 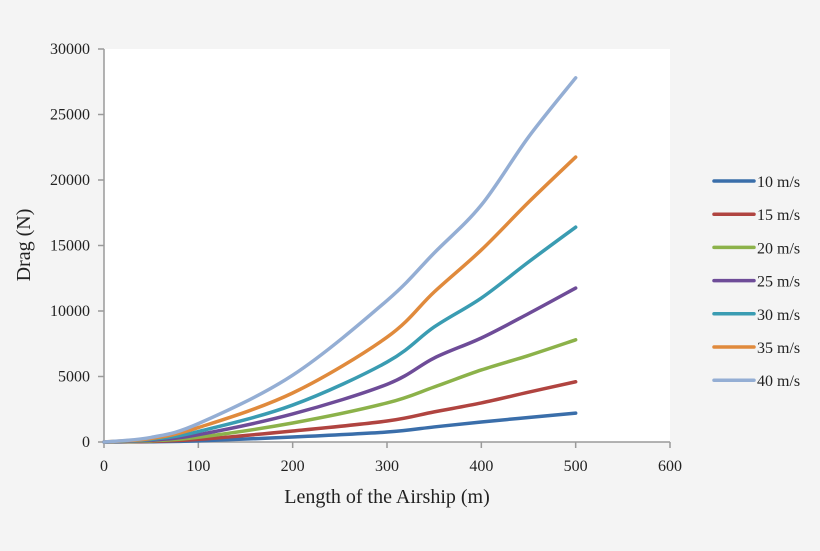 I want to click on legend-item: 30 m/s, so click(x=756, y=315).